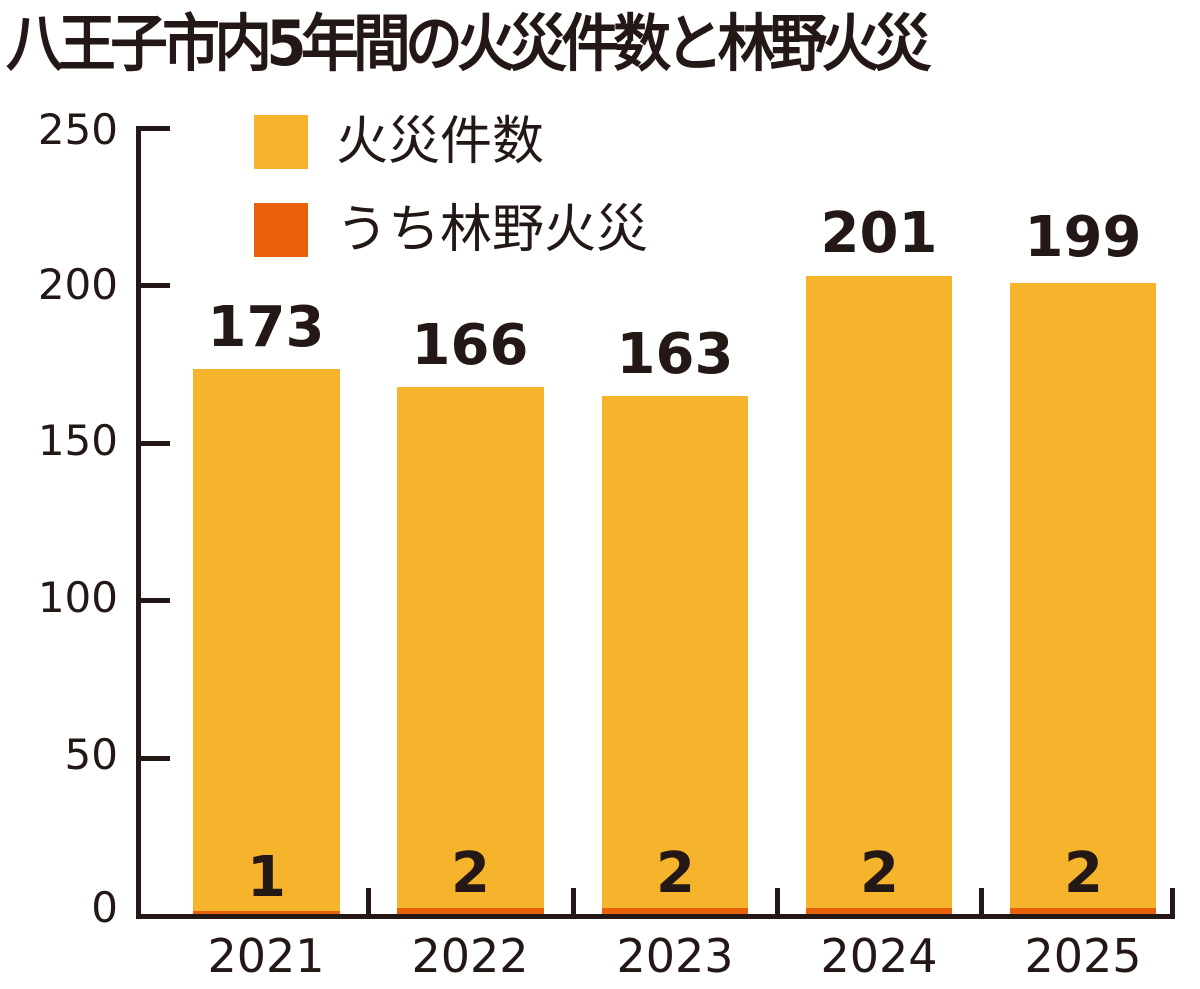 The image size is (1200, 989). I want to click on legend-label-total: 火災件数, so click(440, 142).